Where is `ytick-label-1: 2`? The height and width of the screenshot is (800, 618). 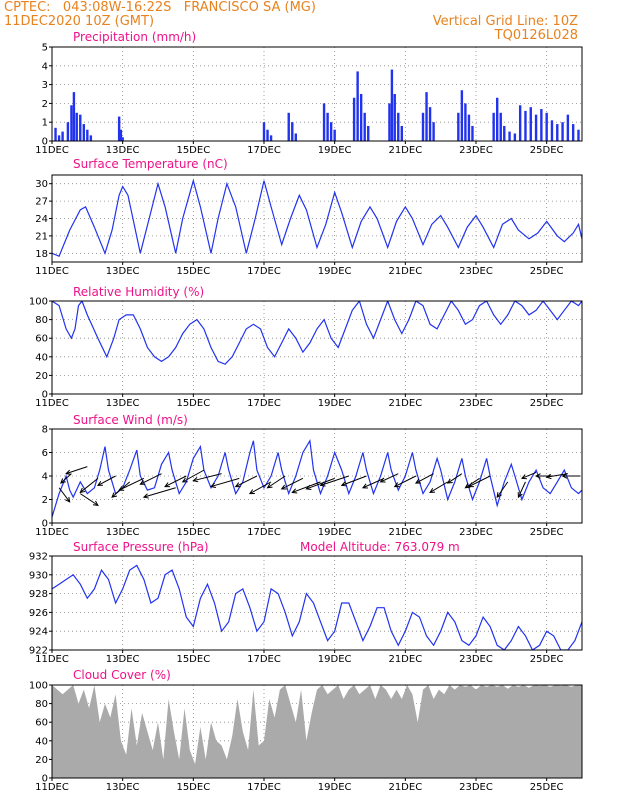 ytick-label-1: 2 is located at coordinates (45, 500).